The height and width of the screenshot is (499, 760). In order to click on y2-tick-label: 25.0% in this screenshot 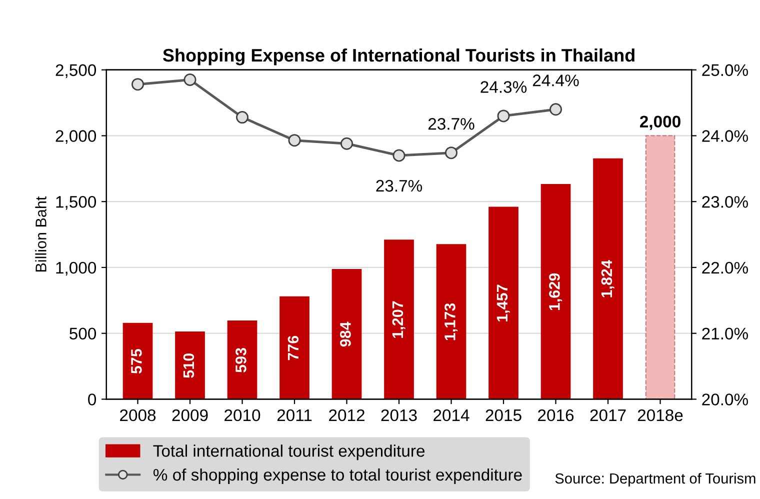, I will do `click(725, 70)`.